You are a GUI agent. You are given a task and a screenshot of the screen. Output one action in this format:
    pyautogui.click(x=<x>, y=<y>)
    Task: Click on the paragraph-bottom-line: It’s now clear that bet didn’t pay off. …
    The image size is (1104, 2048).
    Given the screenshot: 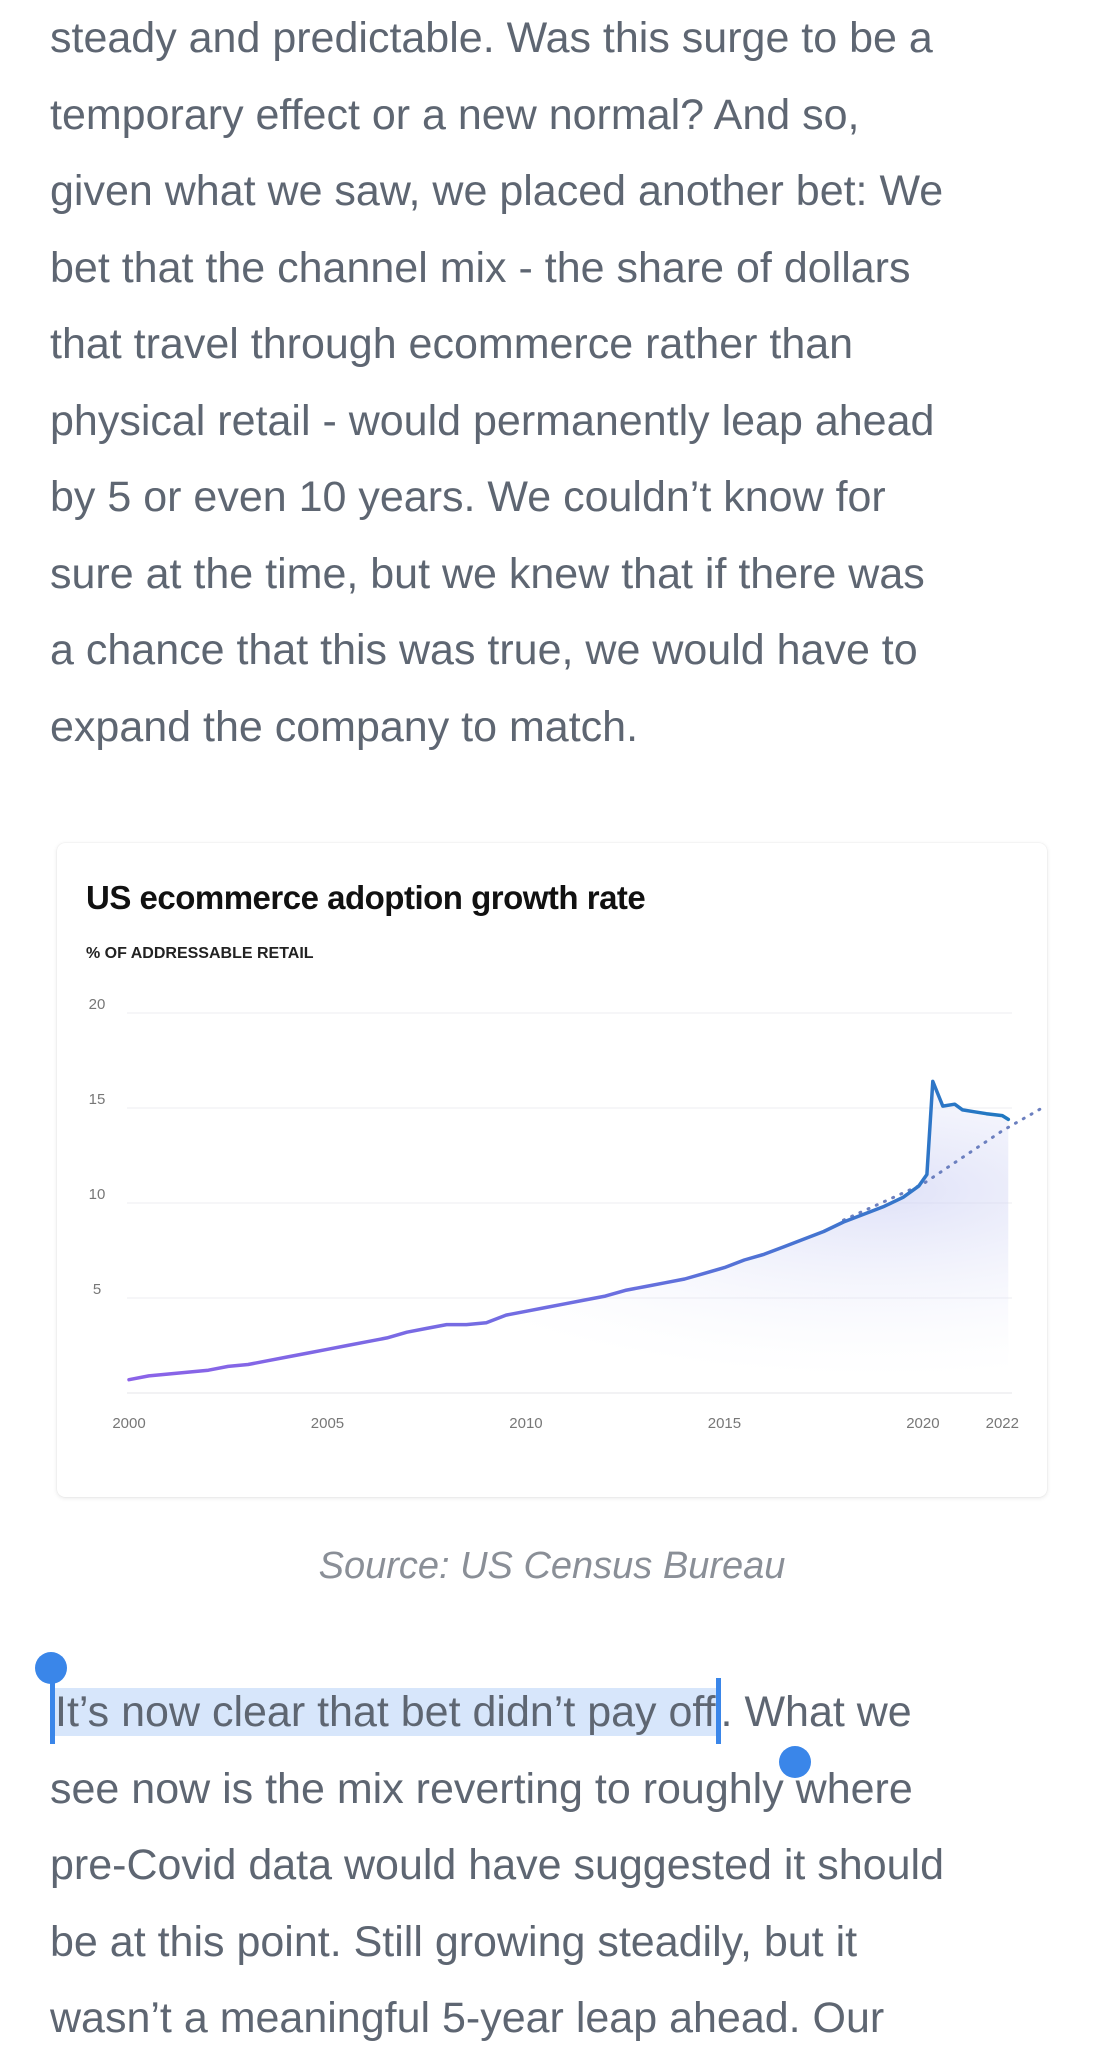 What is the action you would take?
    pyautogui.click(x=560, y=1712)
    